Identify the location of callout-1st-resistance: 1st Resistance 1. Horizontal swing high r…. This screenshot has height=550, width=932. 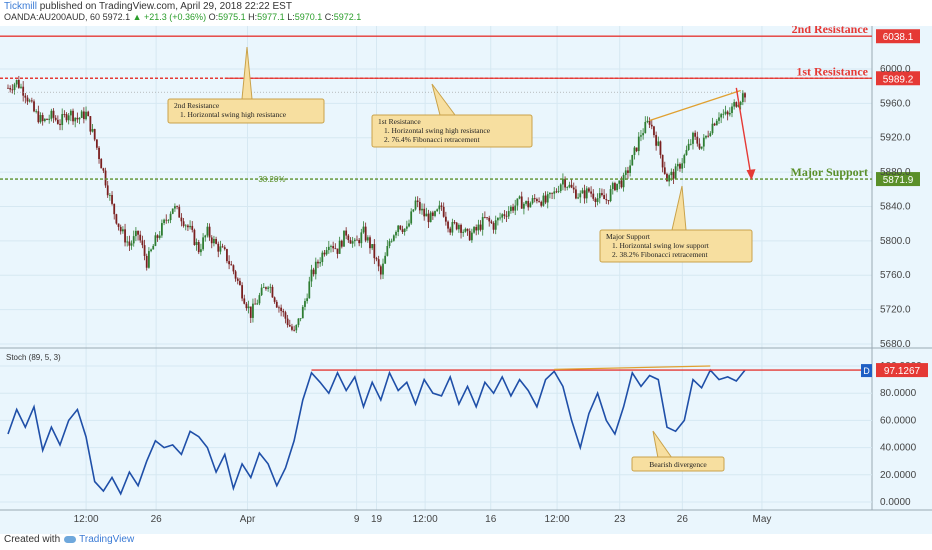
(452, 115).